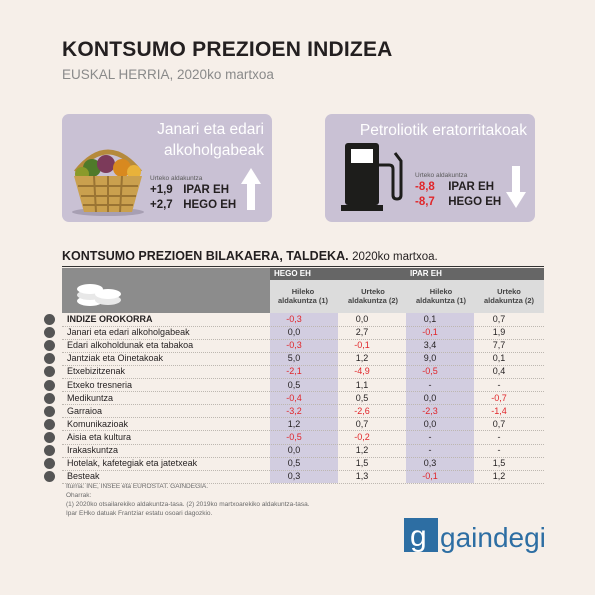 This screenshot has width=595, height=595. Describe the element at coordinates (294, 358) in the screenshot. I see `cell-value: 5,0` at that location.